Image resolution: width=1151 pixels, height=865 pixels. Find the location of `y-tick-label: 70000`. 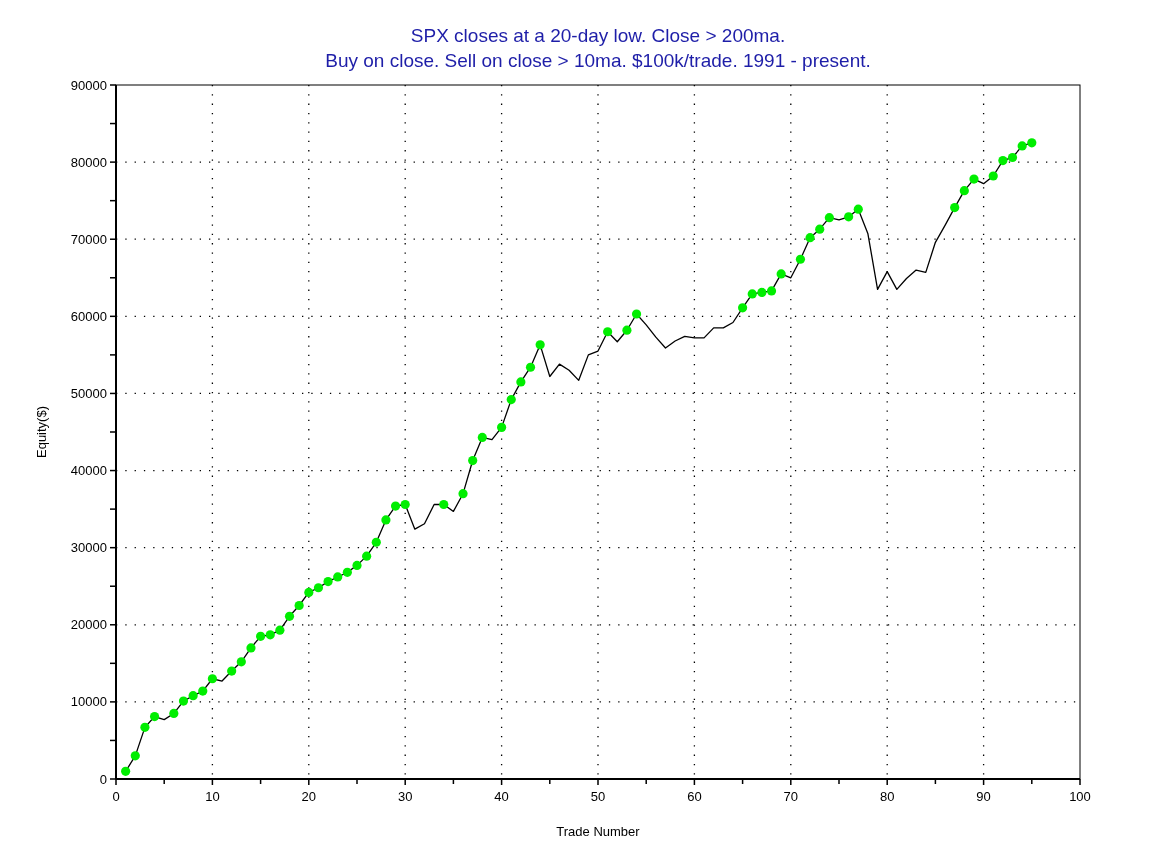

y-tick-label: 70000 is located at coordinates (88, 239).